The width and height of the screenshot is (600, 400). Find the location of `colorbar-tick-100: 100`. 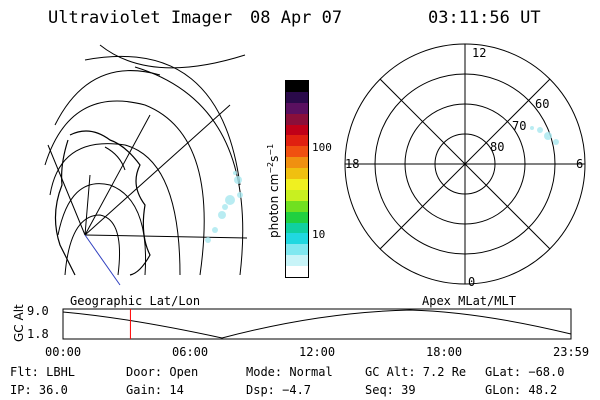

colorbar-tick-100: 100 is located at coordinates (322, 147).